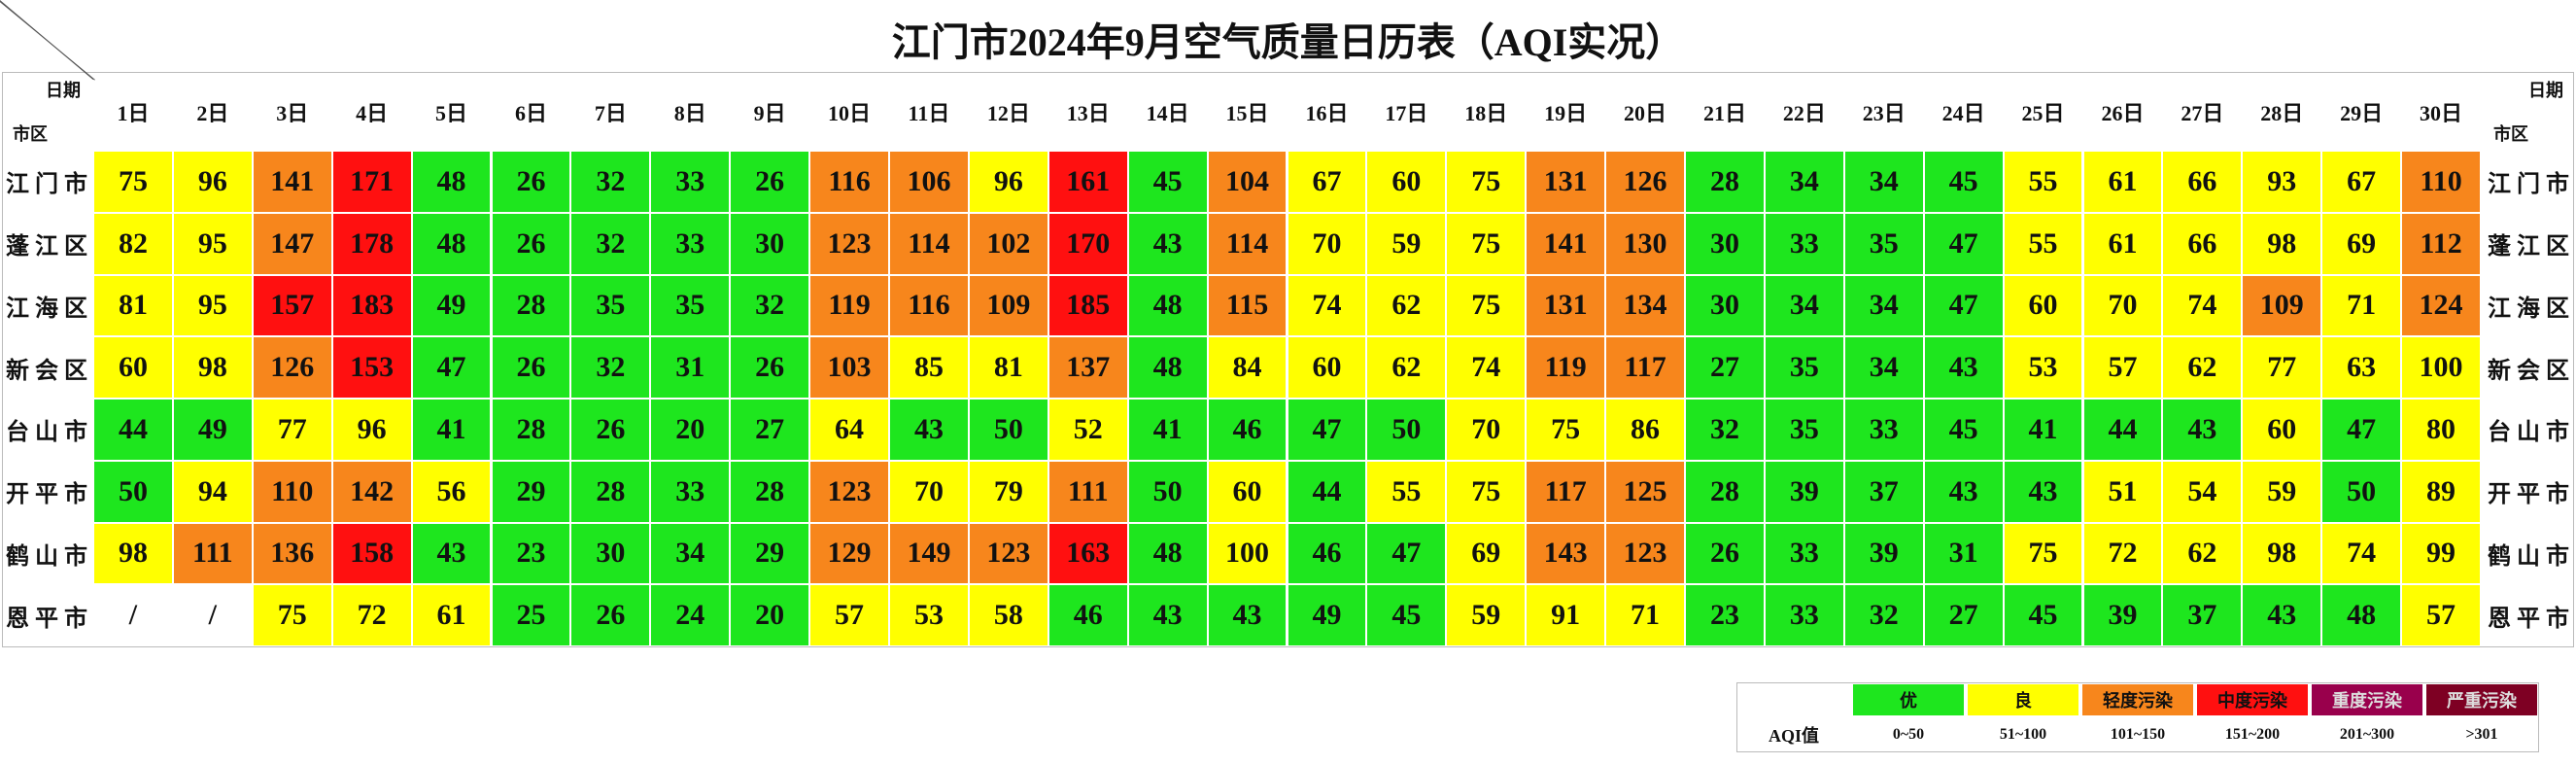  What do you see at coordinates (371, 305) in the screenshot?
I see `aqi-cell: 183` at bounding box center [371, 305].